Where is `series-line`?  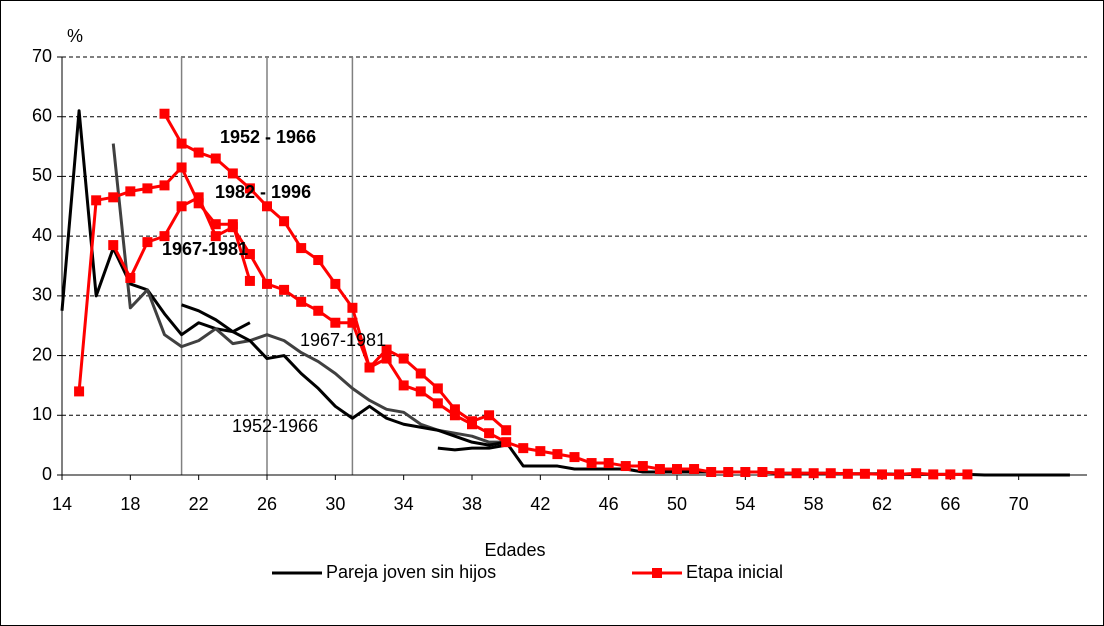
series-line is located at coordinates (472, 447).